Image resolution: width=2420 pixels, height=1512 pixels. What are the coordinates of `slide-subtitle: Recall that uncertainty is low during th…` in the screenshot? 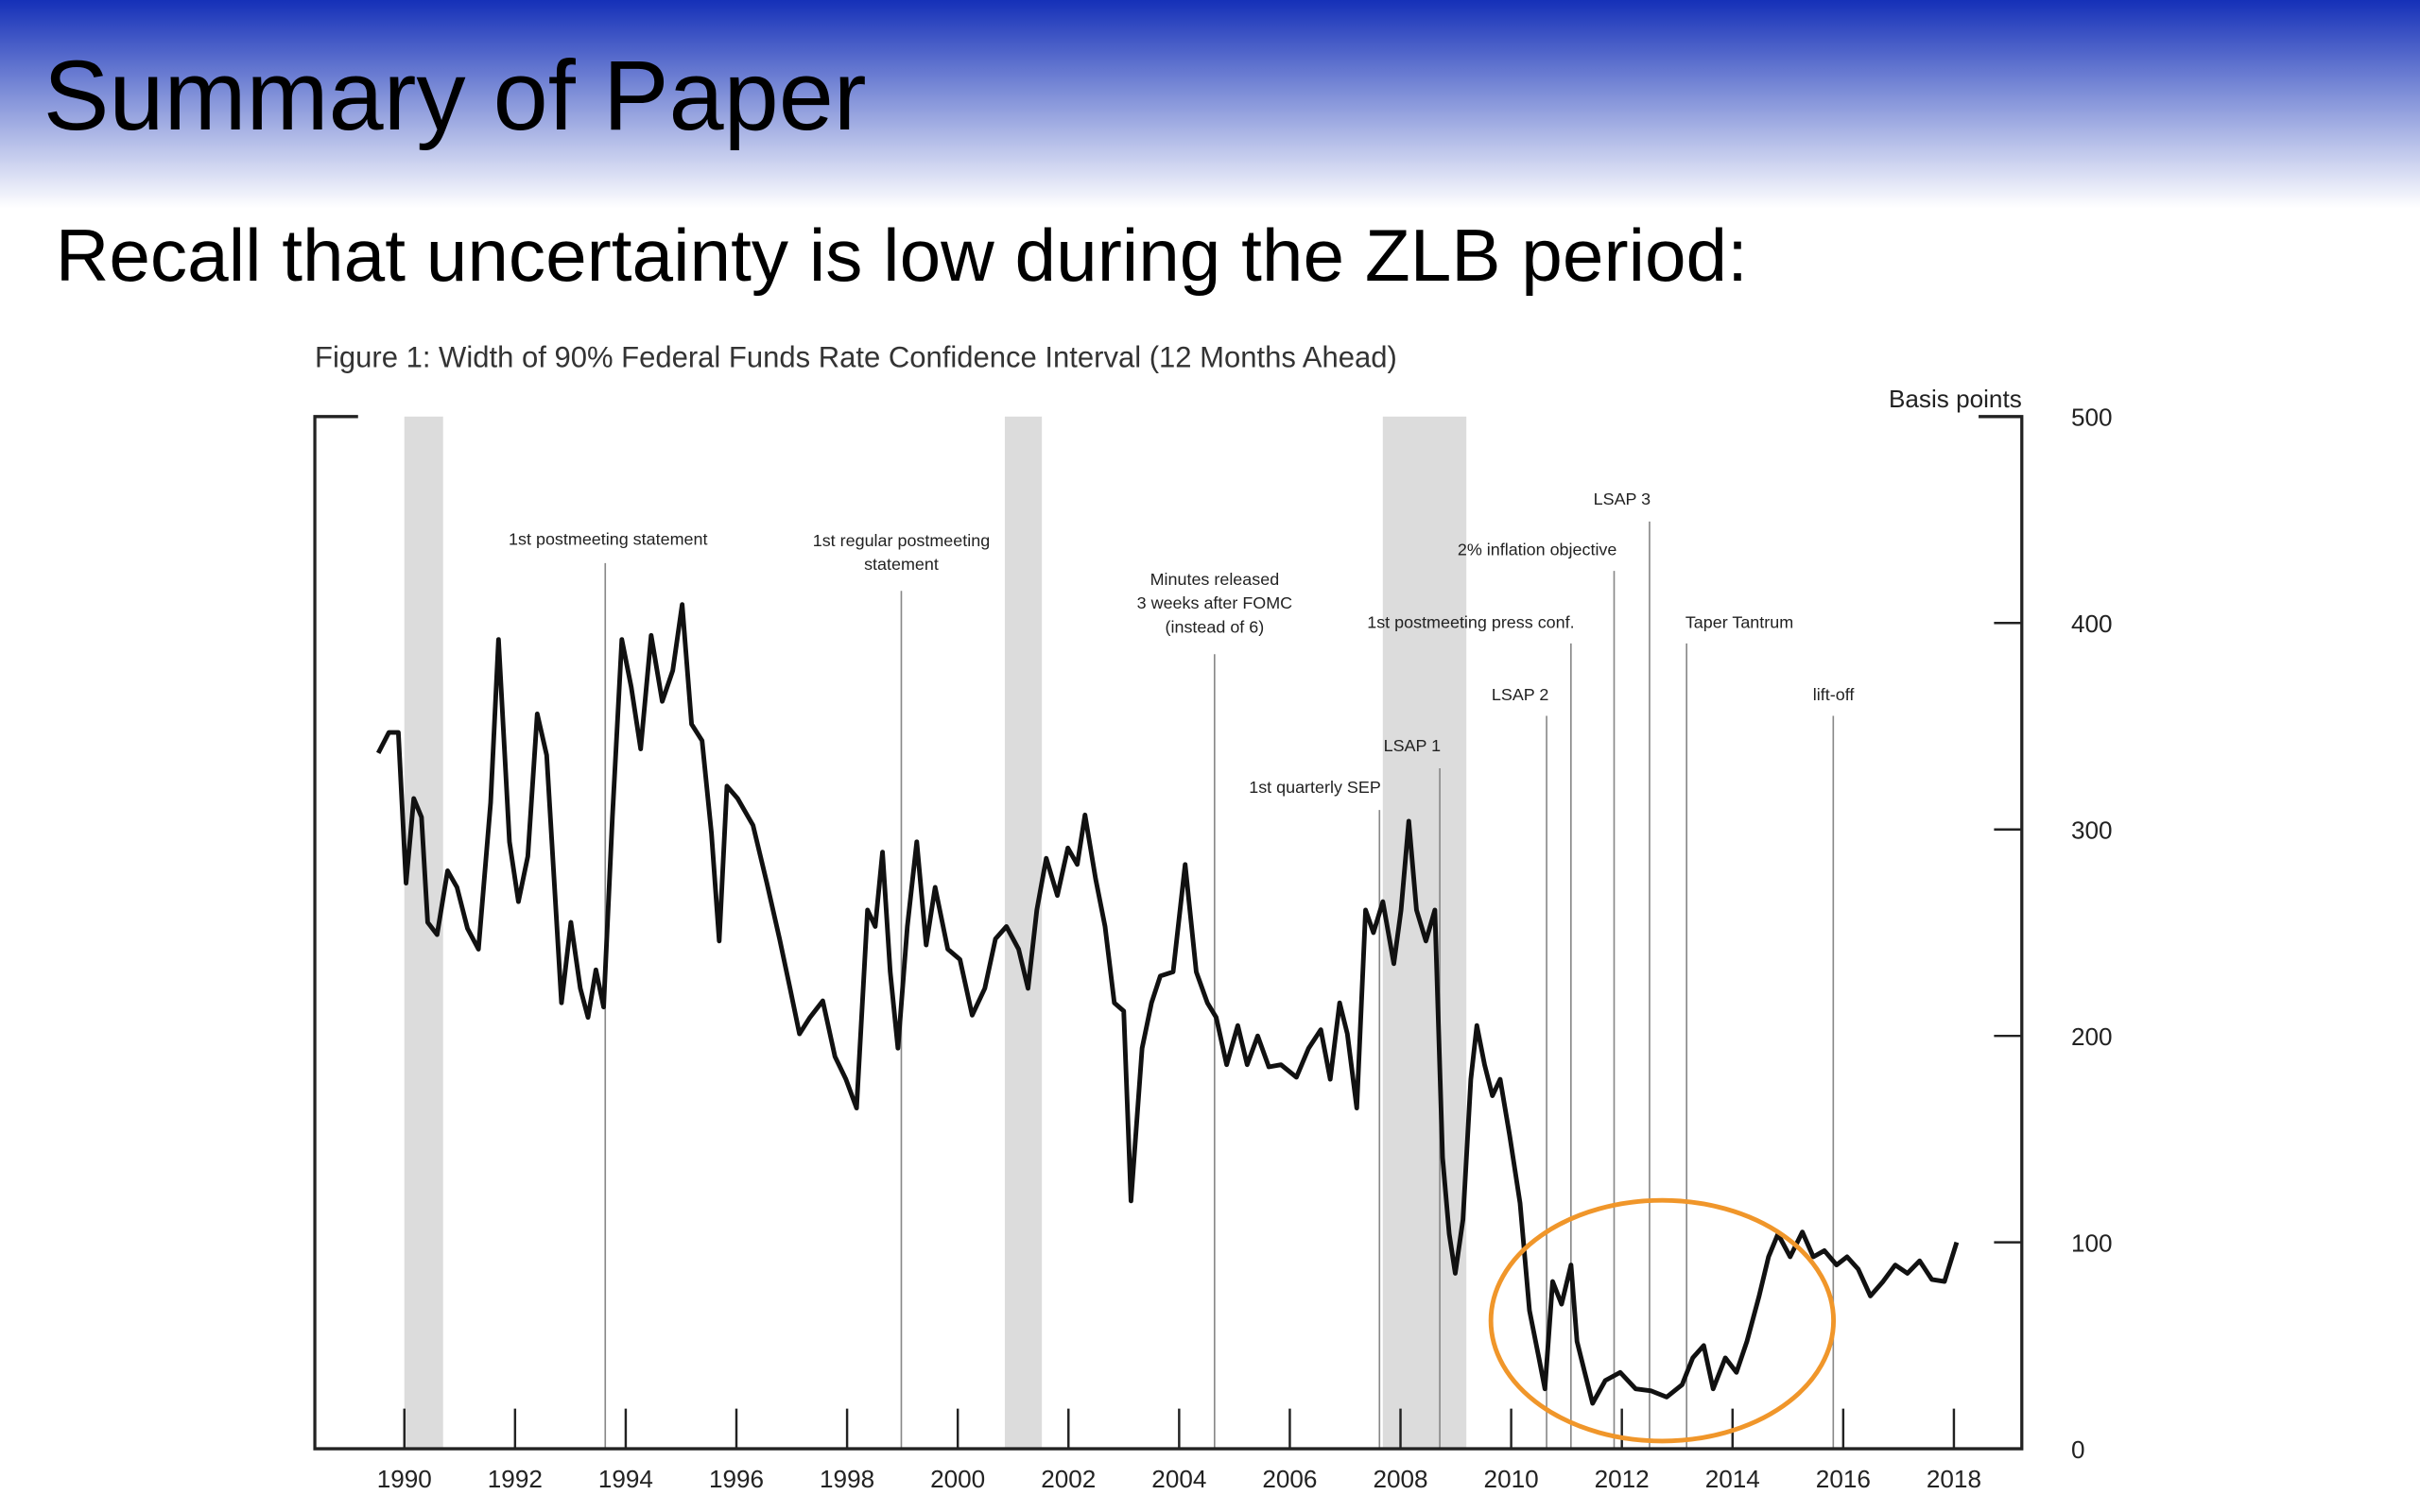 It's located at (902, 255).